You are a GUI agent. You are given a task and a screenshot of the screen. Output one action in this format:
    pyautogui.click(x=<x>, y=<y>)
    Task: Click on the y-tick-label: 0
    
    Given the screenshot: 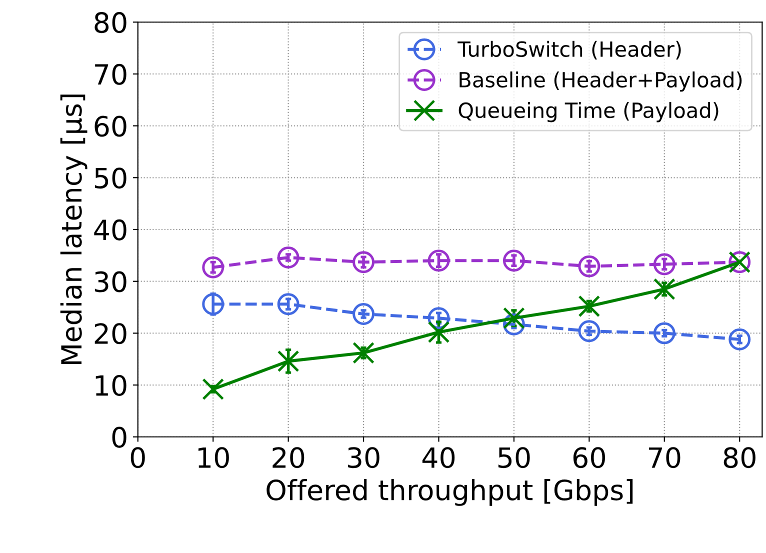 What is the action you would take?
    pyautogui.click(x=119, y=437)
    